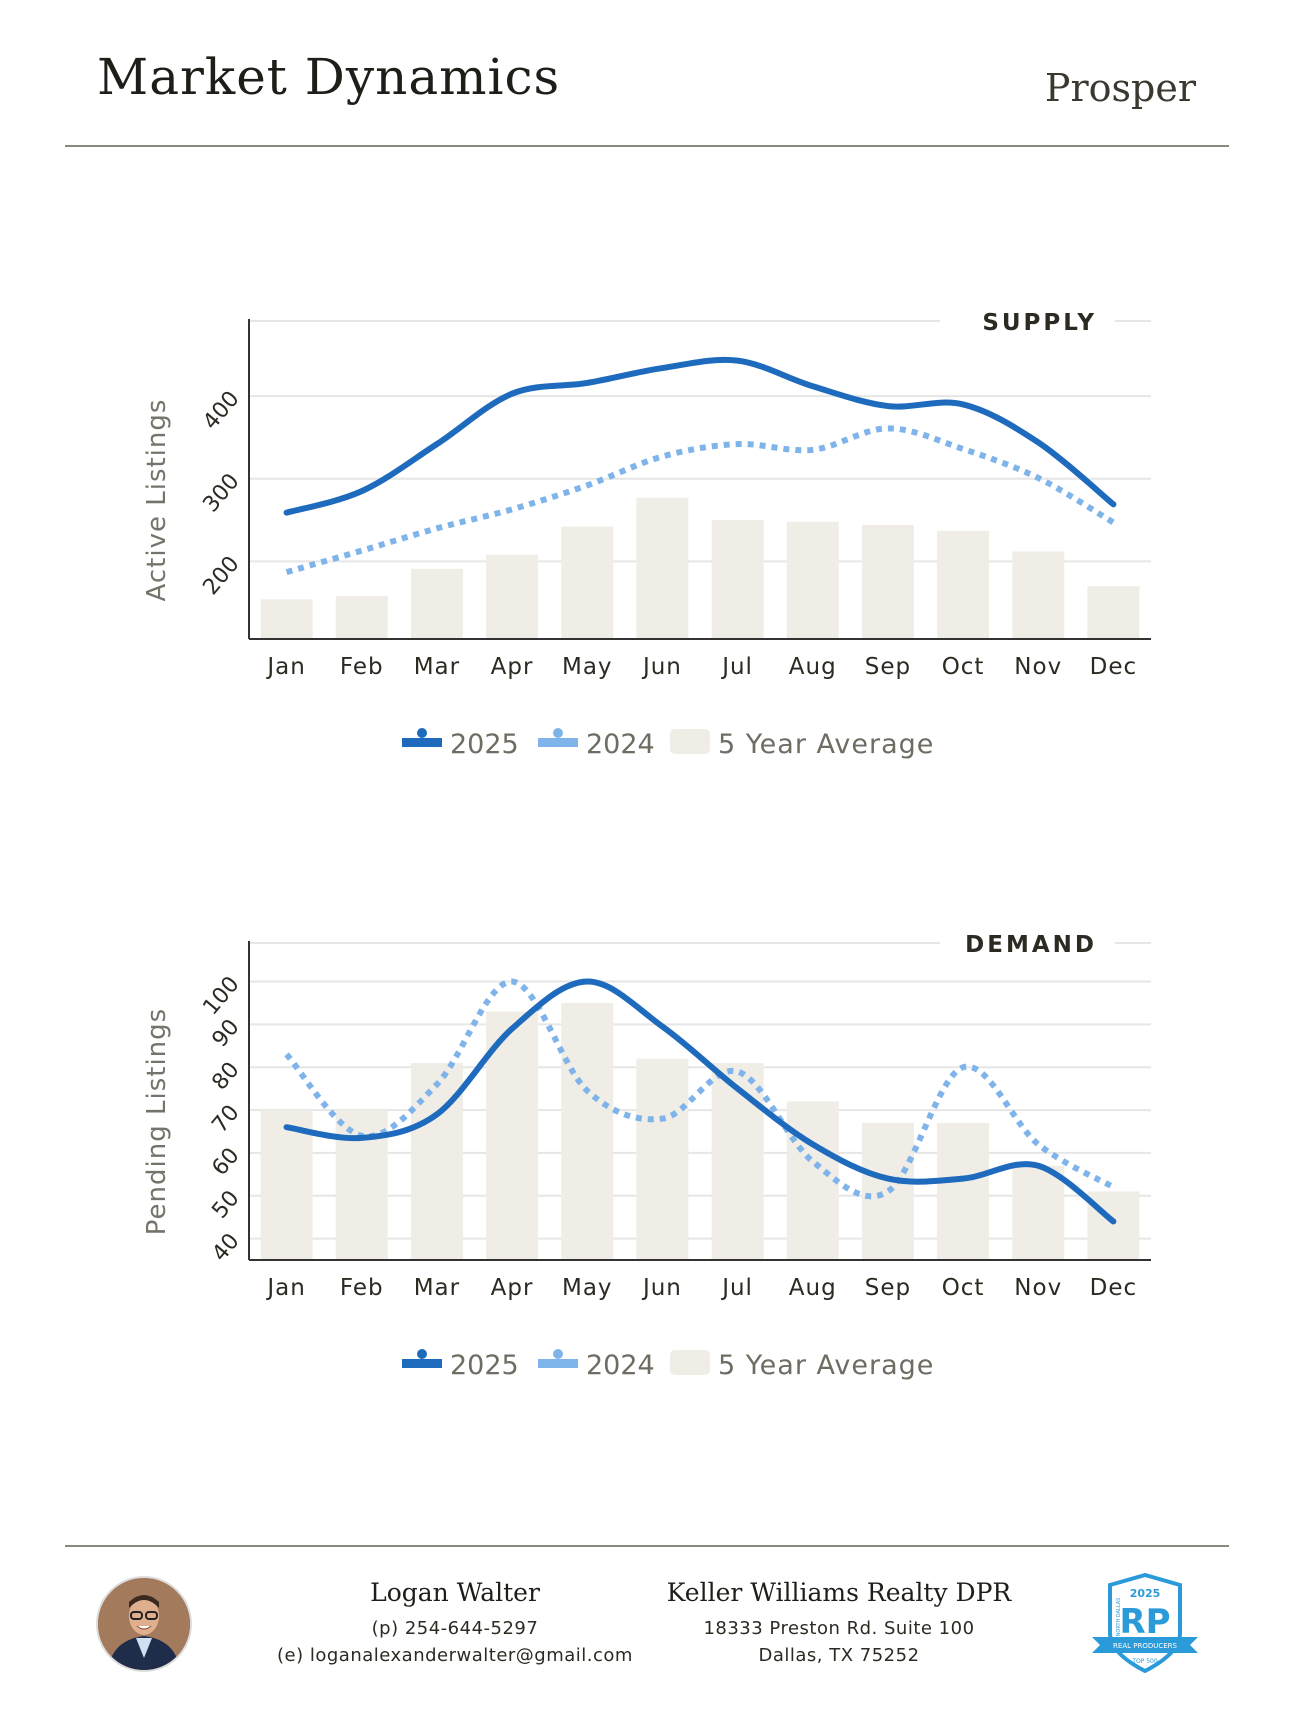  I want to click on y-tick-label: 300, so click(222, 493).